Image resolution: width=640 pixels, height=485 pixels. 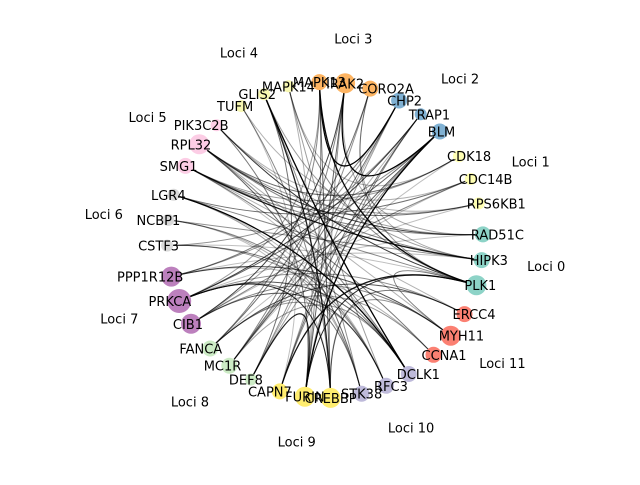 I want to click on node-label-RPL32: RPL32, so click(x=191, y=145).